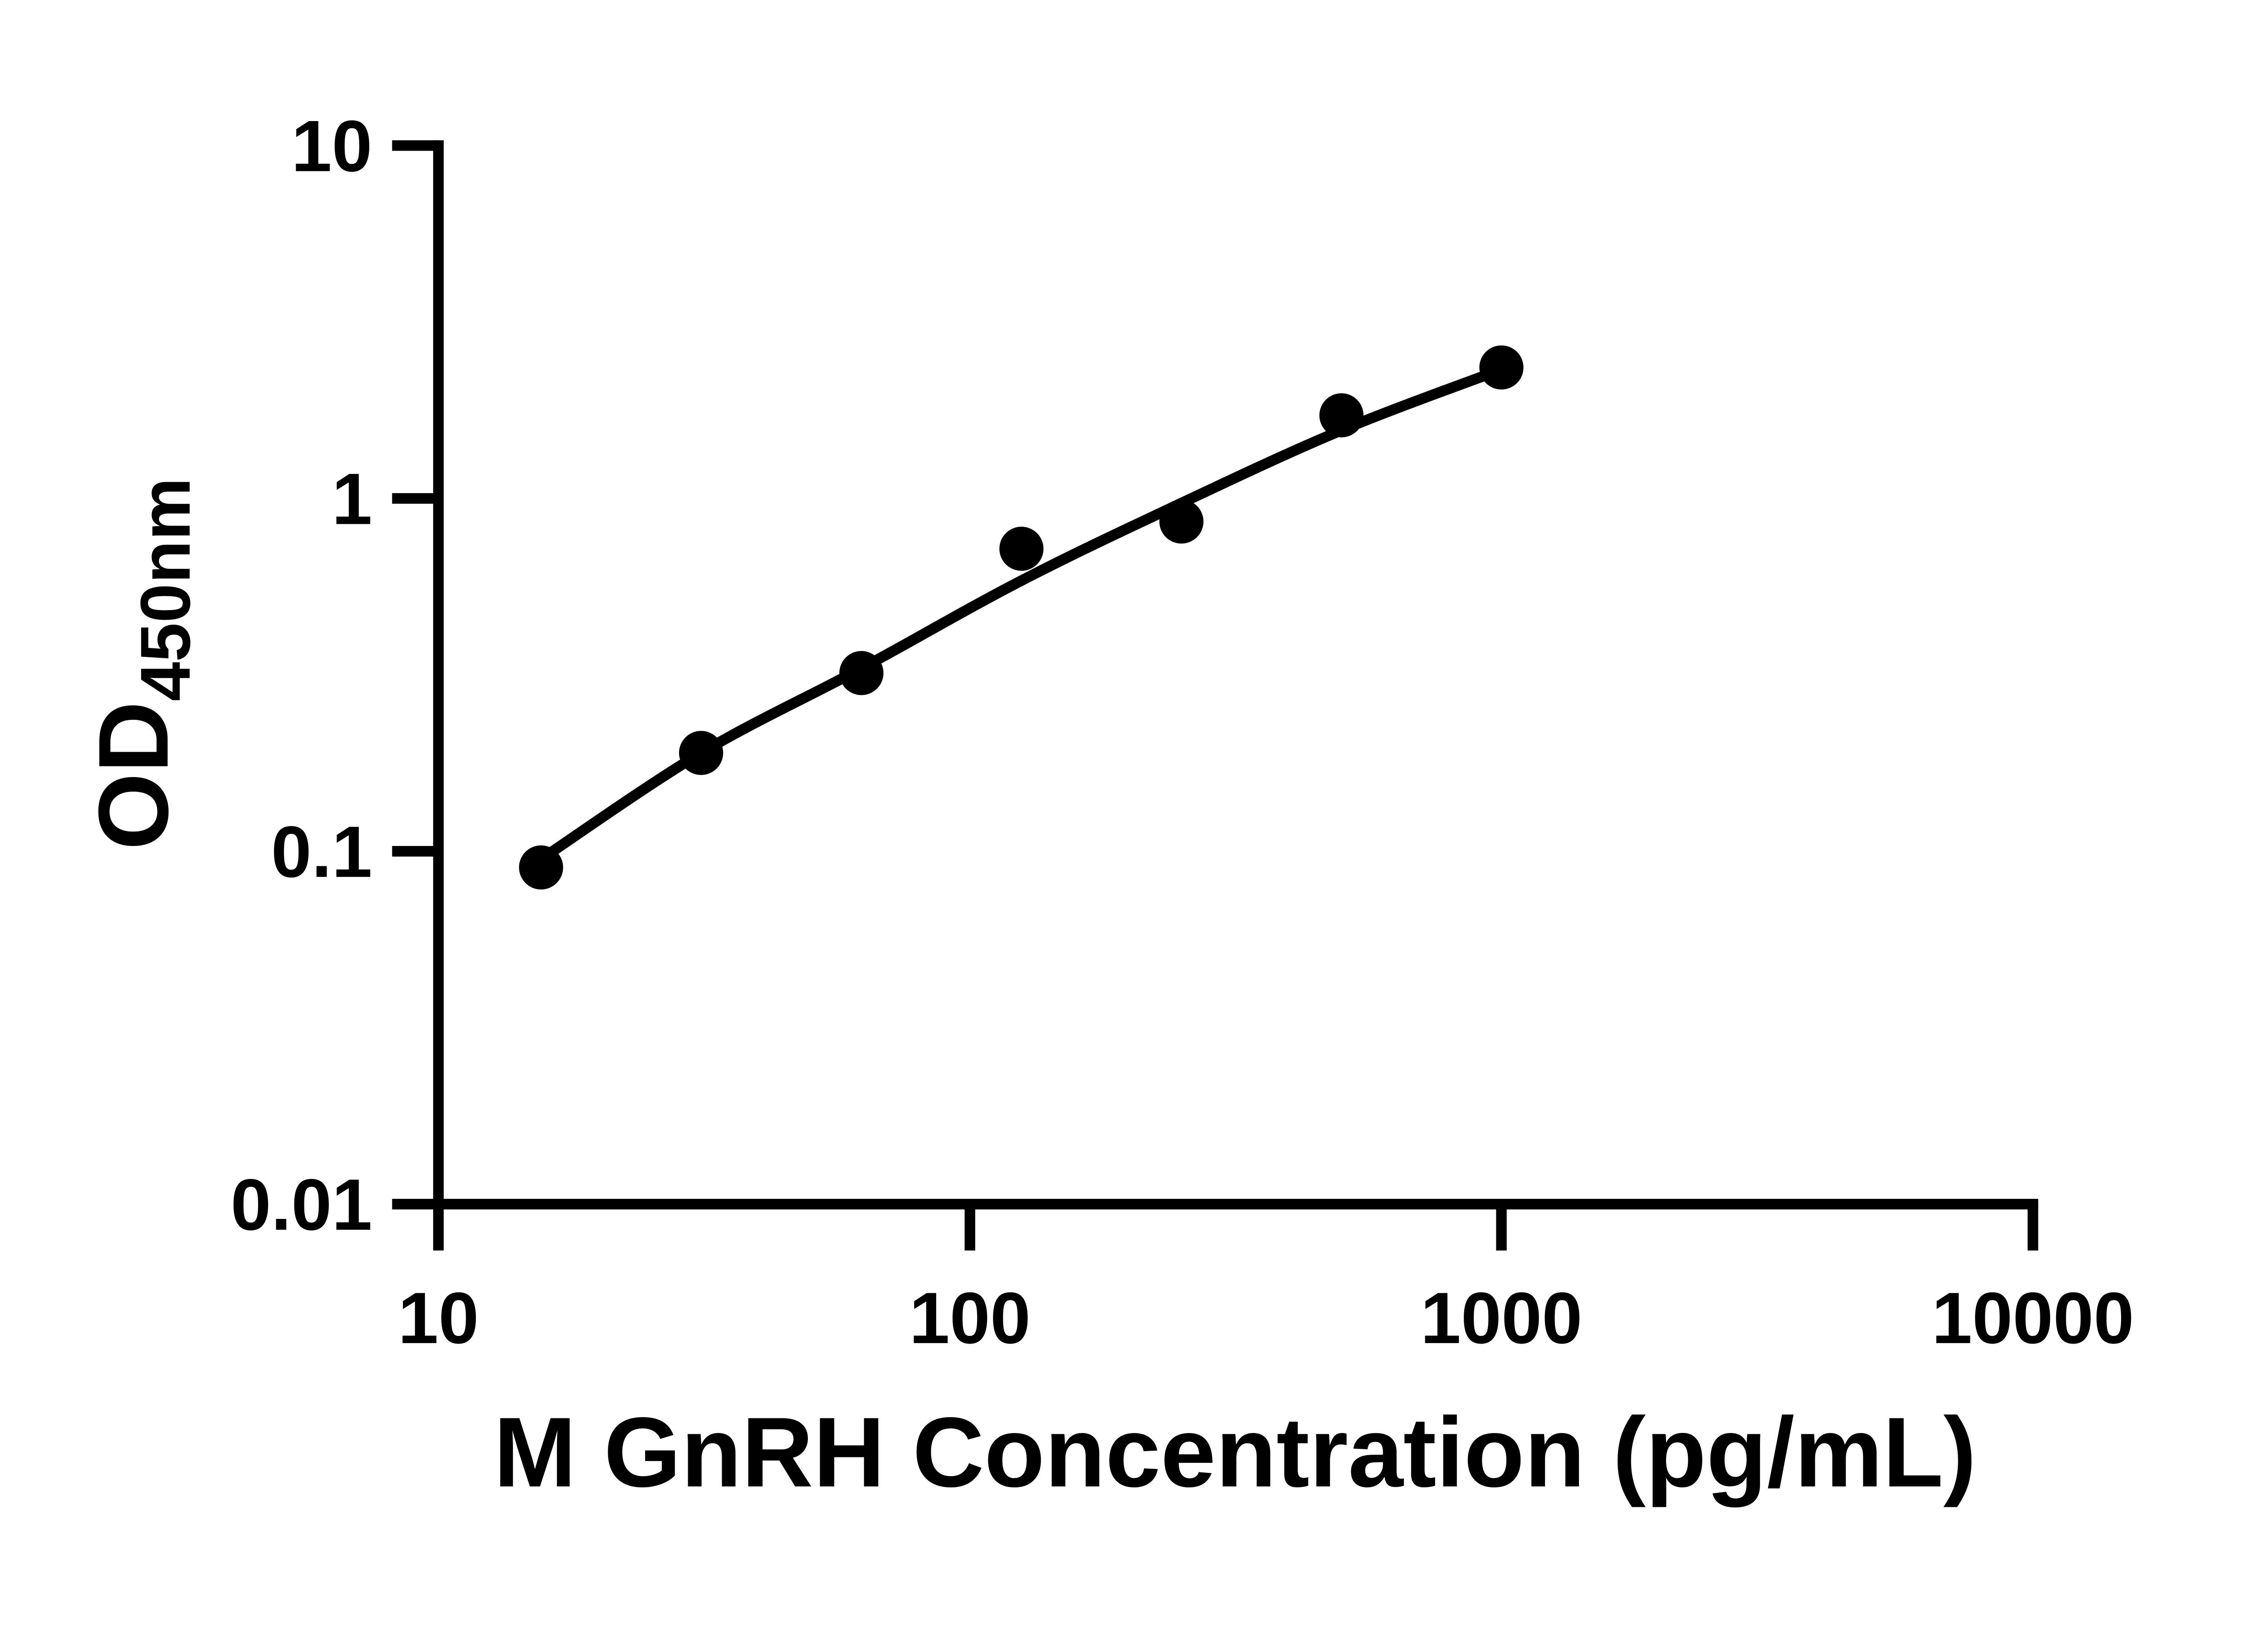 The height and width of the screenshot is (1633, 2268). Describe the element at coordinates (970, 1318) in the screenshot. I see `x-tick-label: 100` at that location.